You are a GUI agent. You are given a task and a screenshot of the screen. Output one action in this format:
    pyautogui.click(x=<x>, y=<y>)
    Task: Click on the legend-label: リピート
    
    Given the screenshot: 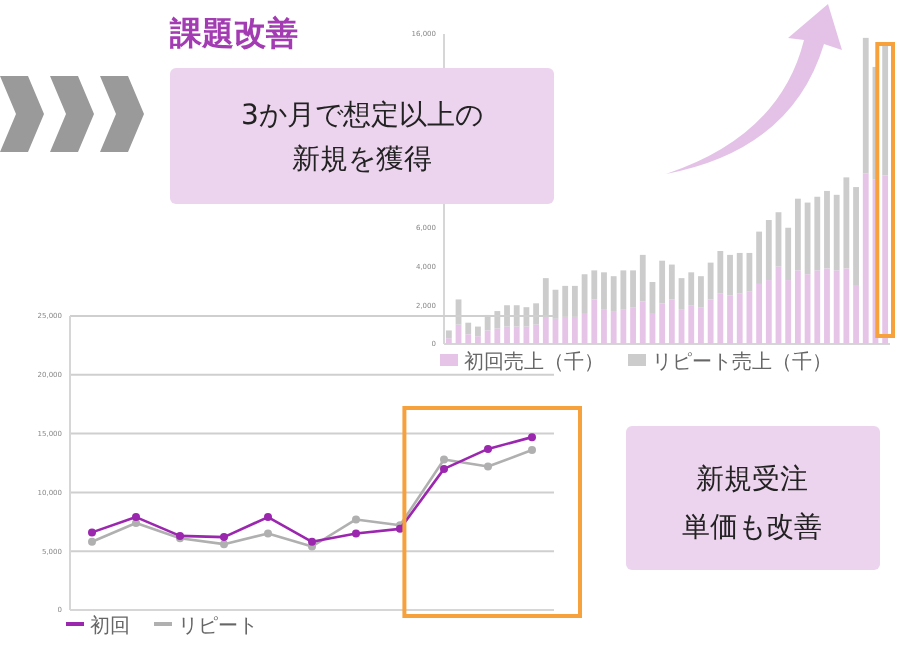 What is the action you would take?
    pyautogui.click(x=218, y=627)
    